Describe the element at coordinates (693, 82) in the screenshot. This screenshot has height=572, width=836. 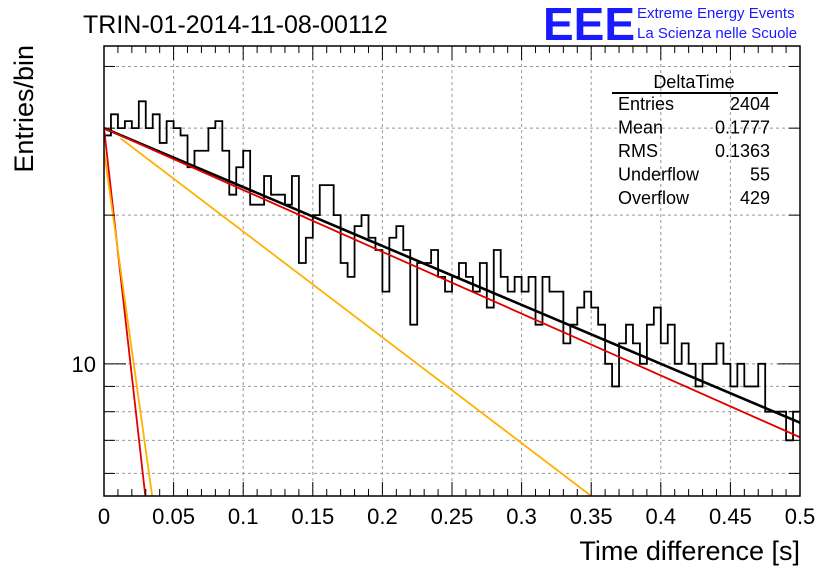
I see `stats-title: DeltaTime` at that location.